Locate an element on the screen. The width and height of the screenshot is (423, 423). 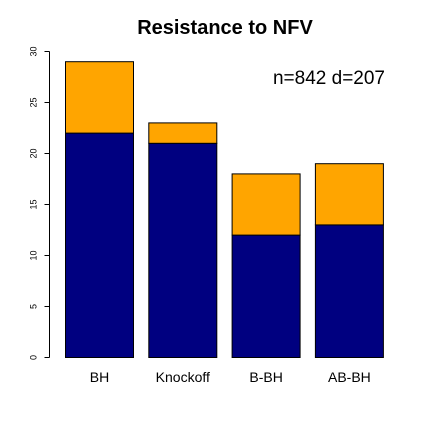
y-tick-label: 15 is located at coordinates (34, 204).